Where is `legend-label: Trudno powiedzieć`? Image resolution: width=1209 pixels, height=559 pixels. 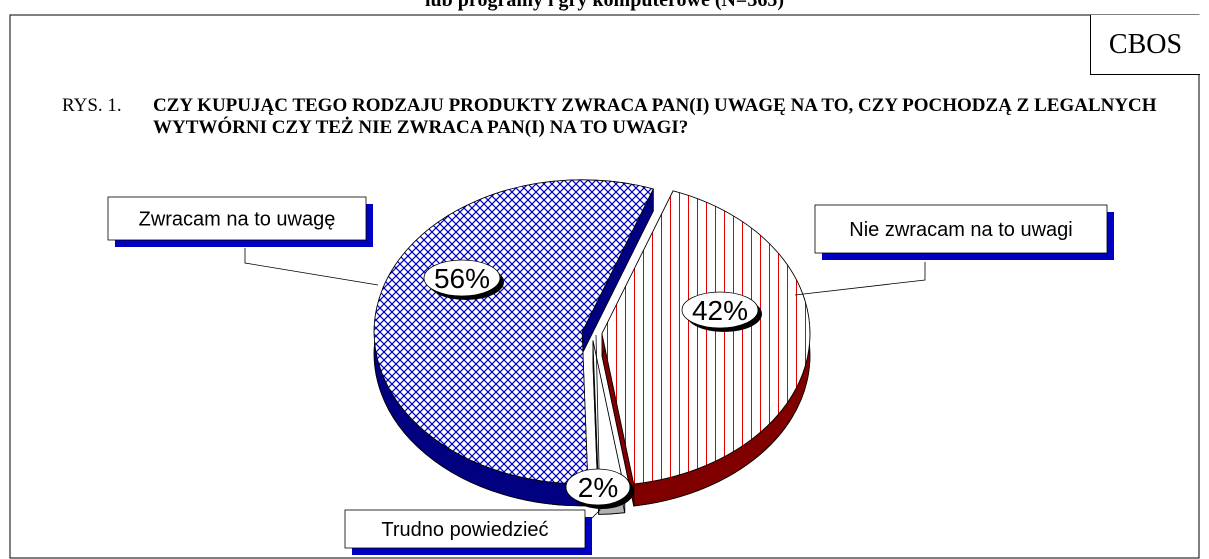
legend-label: Trudno powiedzieć is located at coordinates (464, 530).